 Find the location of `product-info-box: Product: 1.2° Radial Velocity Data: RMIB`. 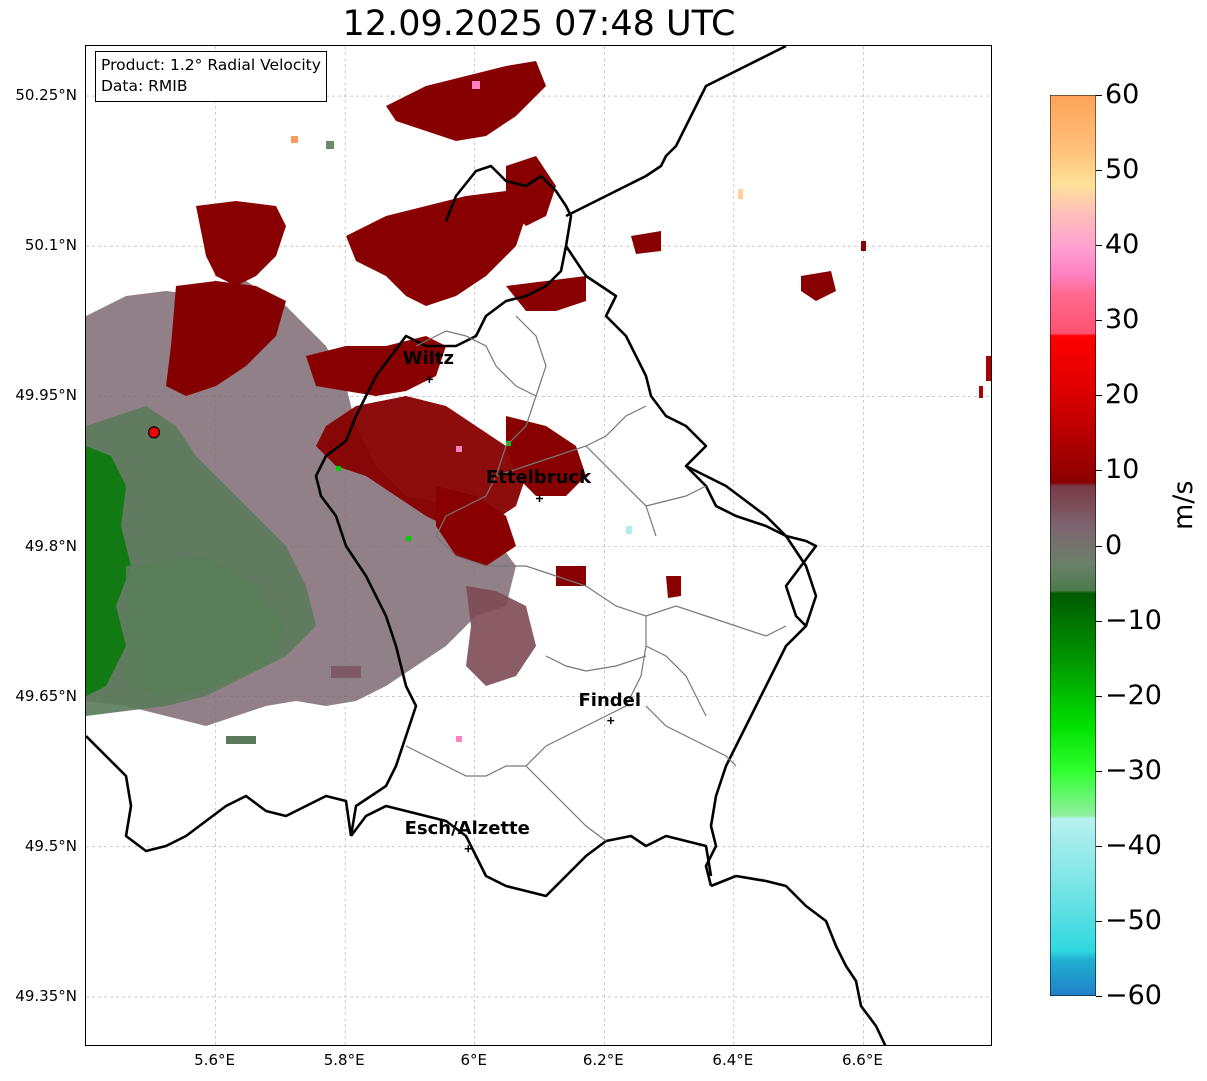

product-info-box: Product: 1.2° Radial Velocity Data: RMIB is located at coordinates (211, 76).